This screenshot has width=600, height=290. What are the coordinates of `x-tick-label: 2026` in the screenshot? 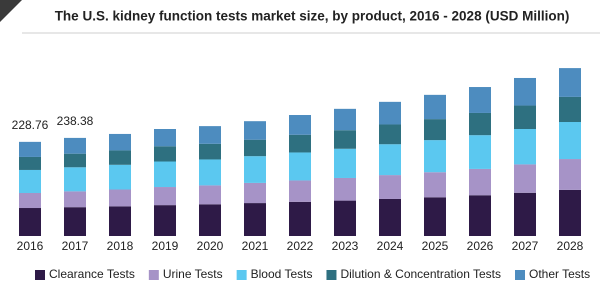 It's located at (480, 246).